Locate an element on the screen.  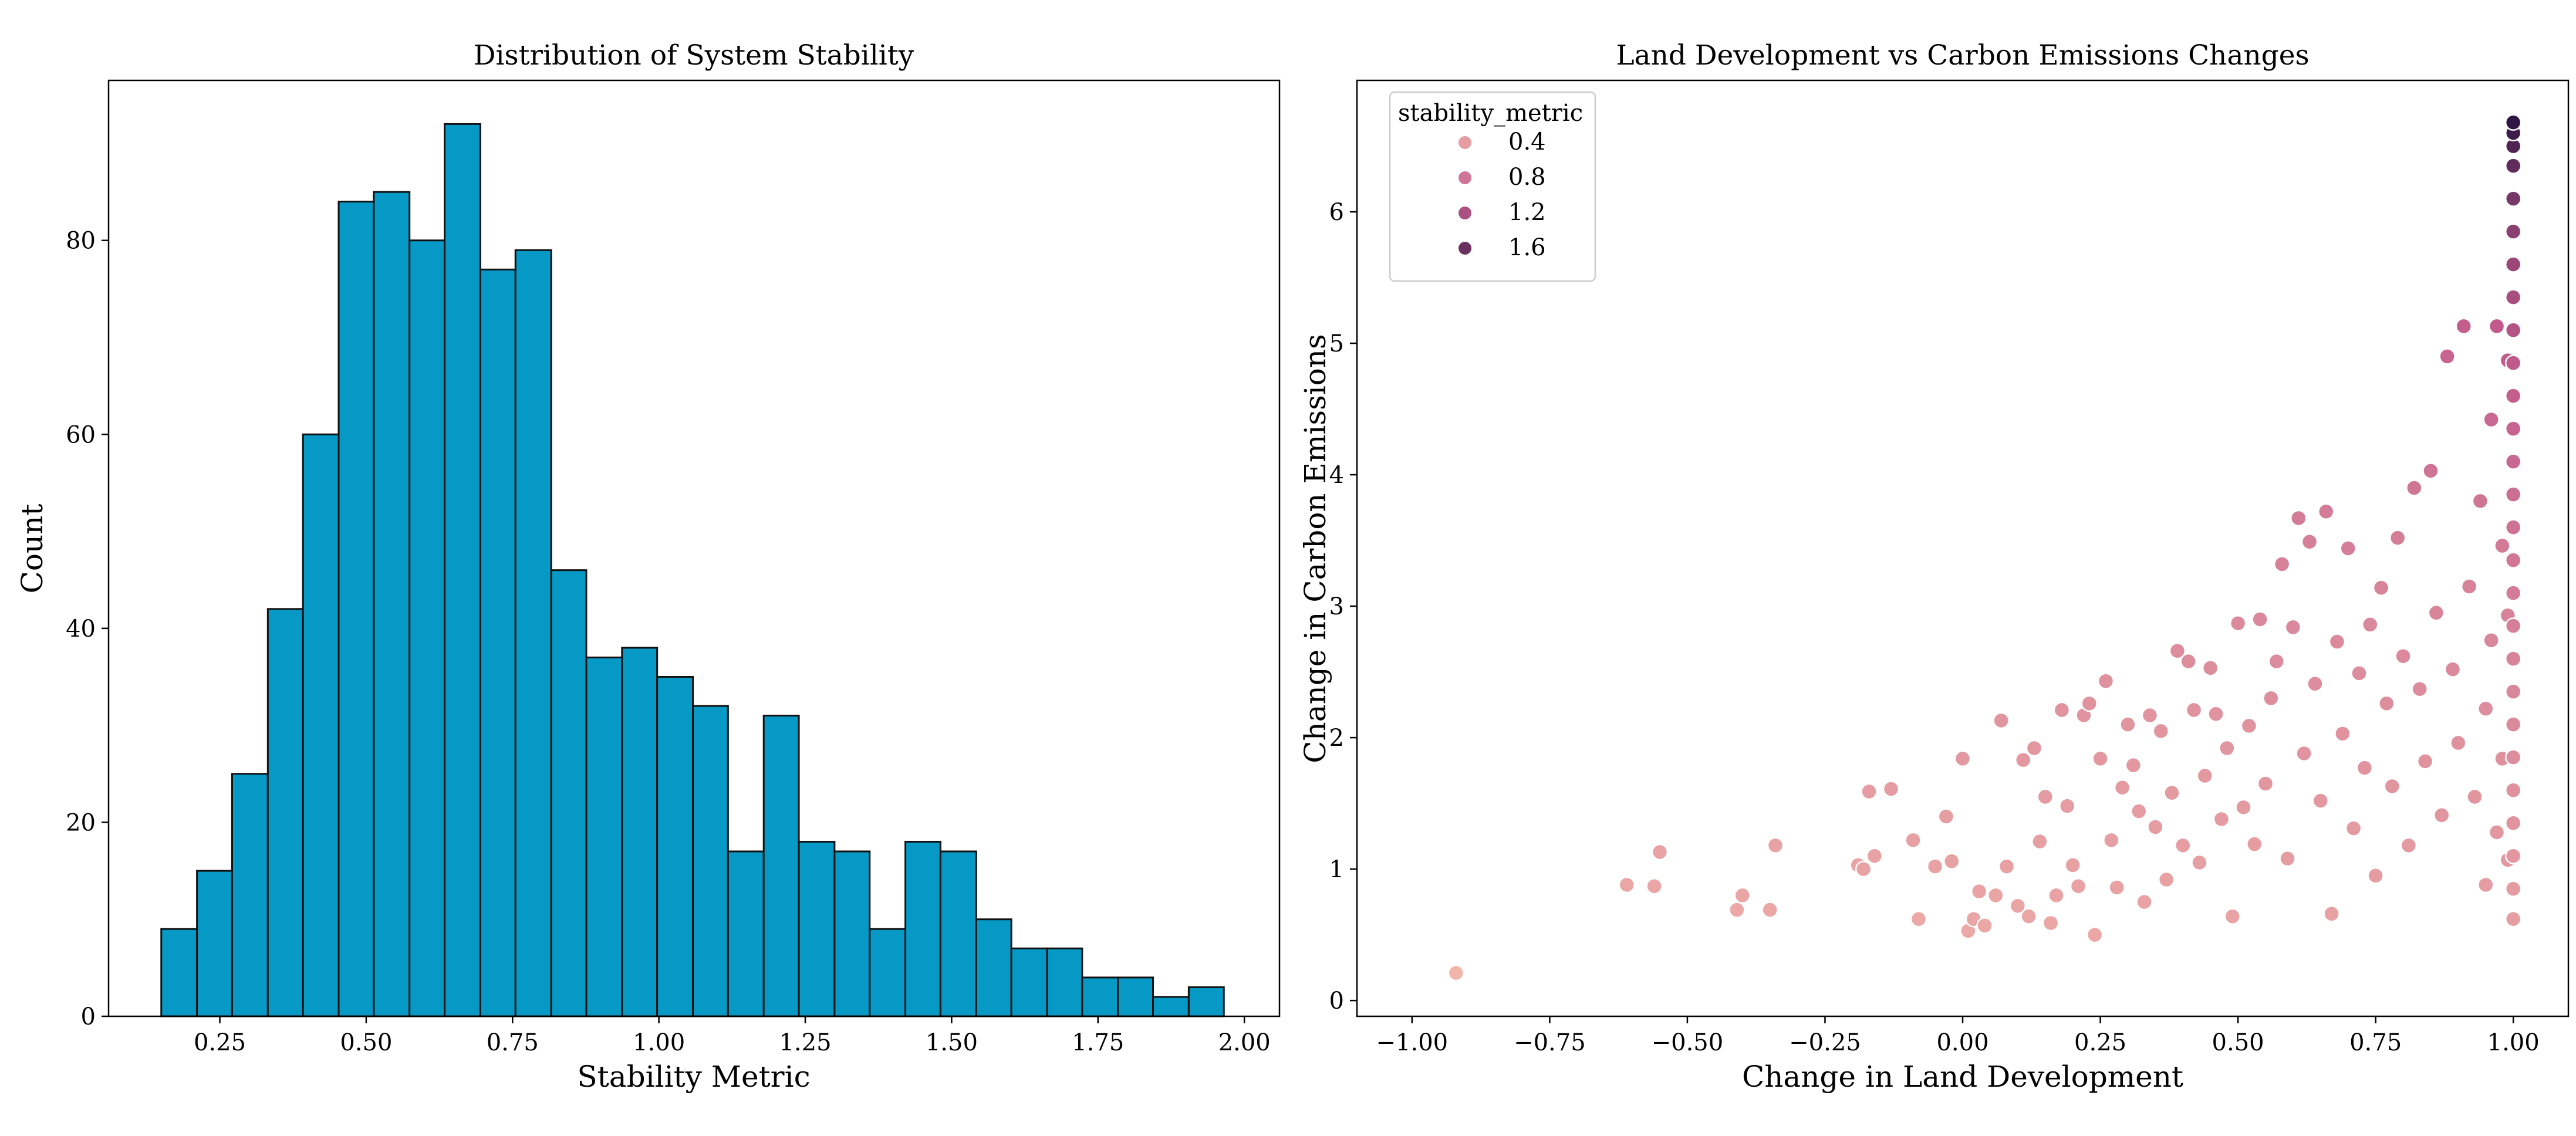
scatter-x-tick-label: 1.00 is located at coordinates (2513, 1042).